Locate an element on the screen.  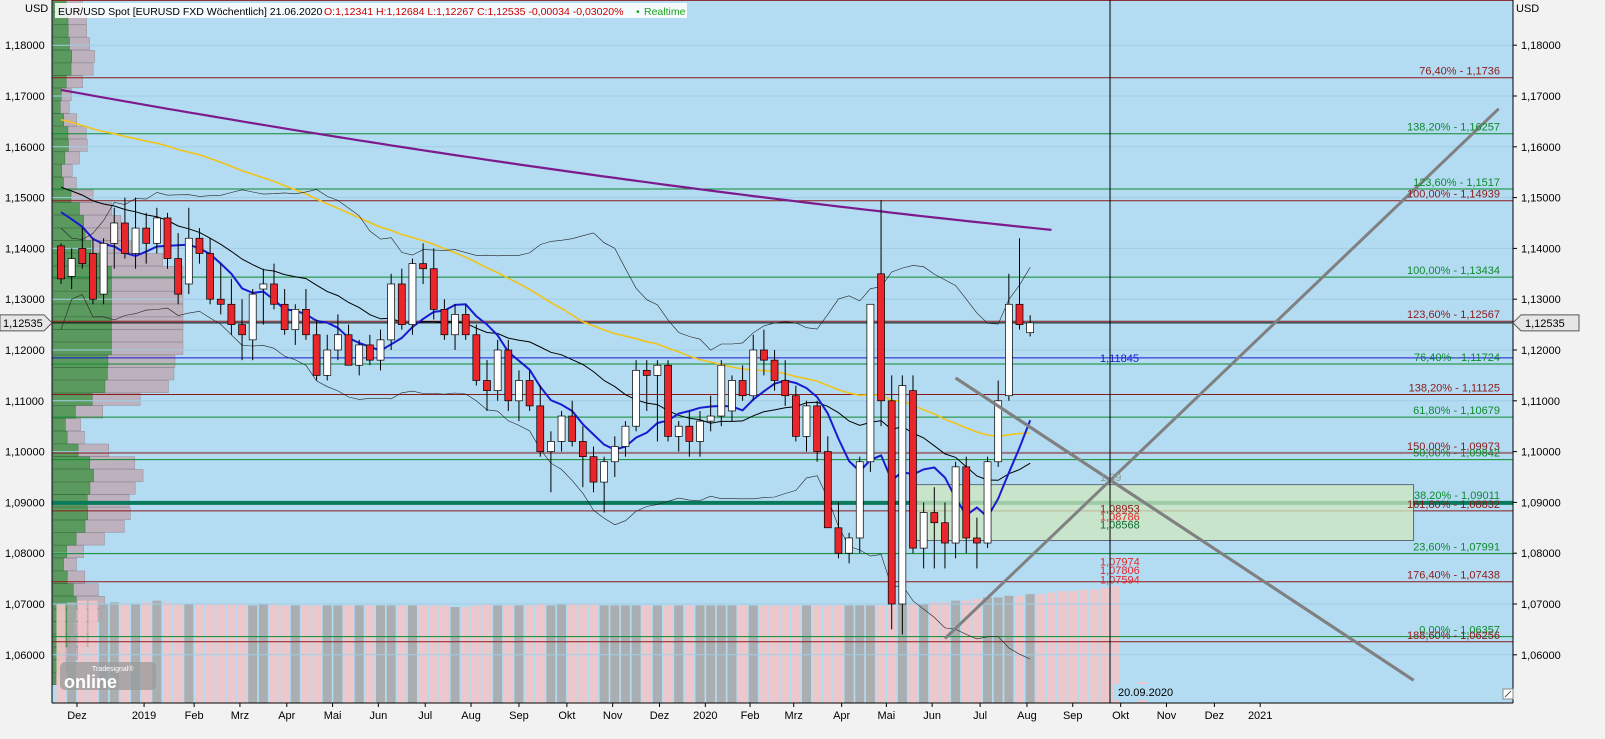
volume-bars is located at coordinates (601, 644).